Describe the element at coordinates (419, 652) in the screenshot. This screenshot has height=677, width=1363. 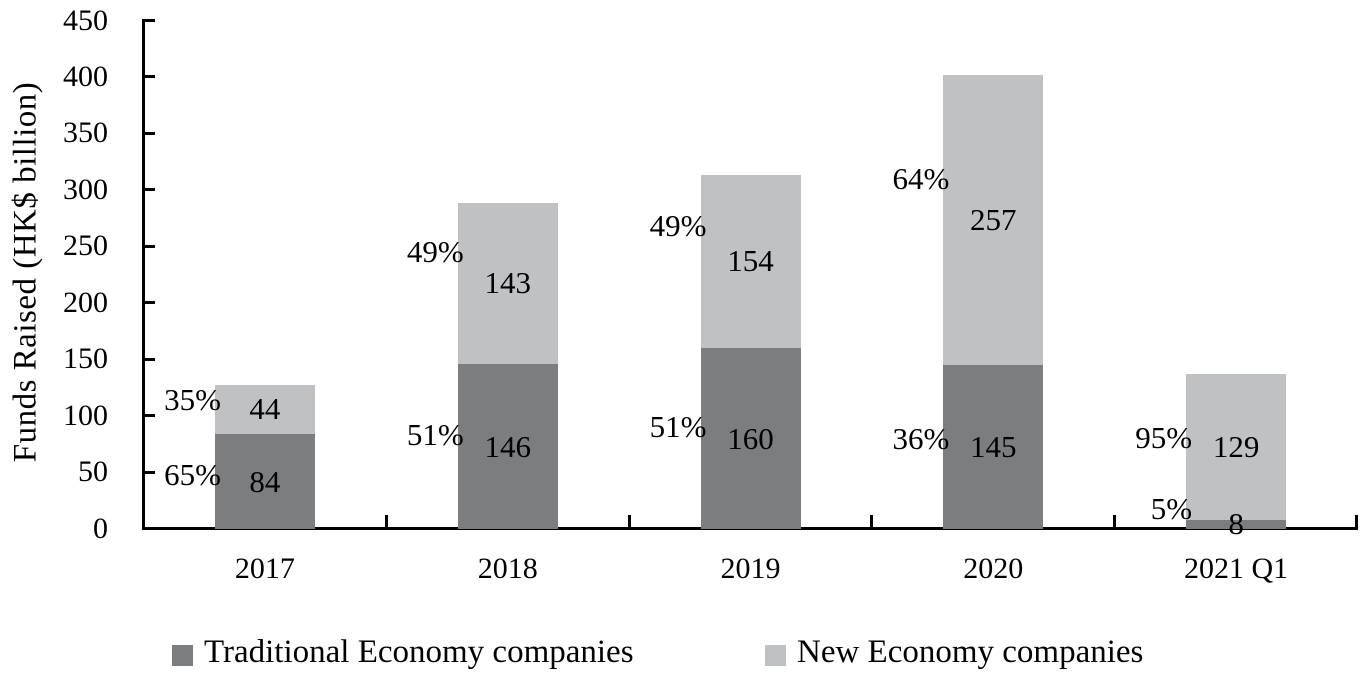
I see `legend-label: Traditional Economy companies` at that location.